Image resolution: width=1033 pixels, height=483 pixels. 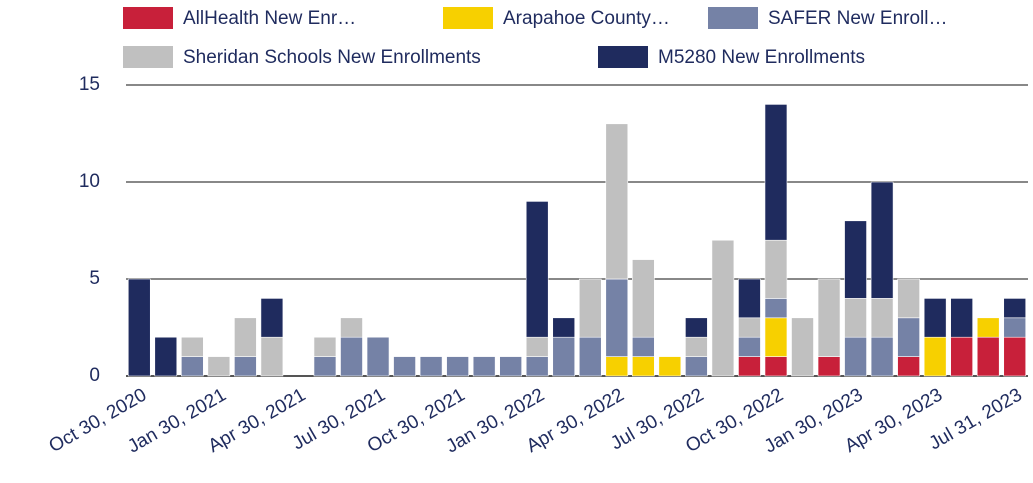 What do you see at coordinates (89, 84) in the screenshot?
I see `y-tick-label: 15` at bounding box center [89, 84].